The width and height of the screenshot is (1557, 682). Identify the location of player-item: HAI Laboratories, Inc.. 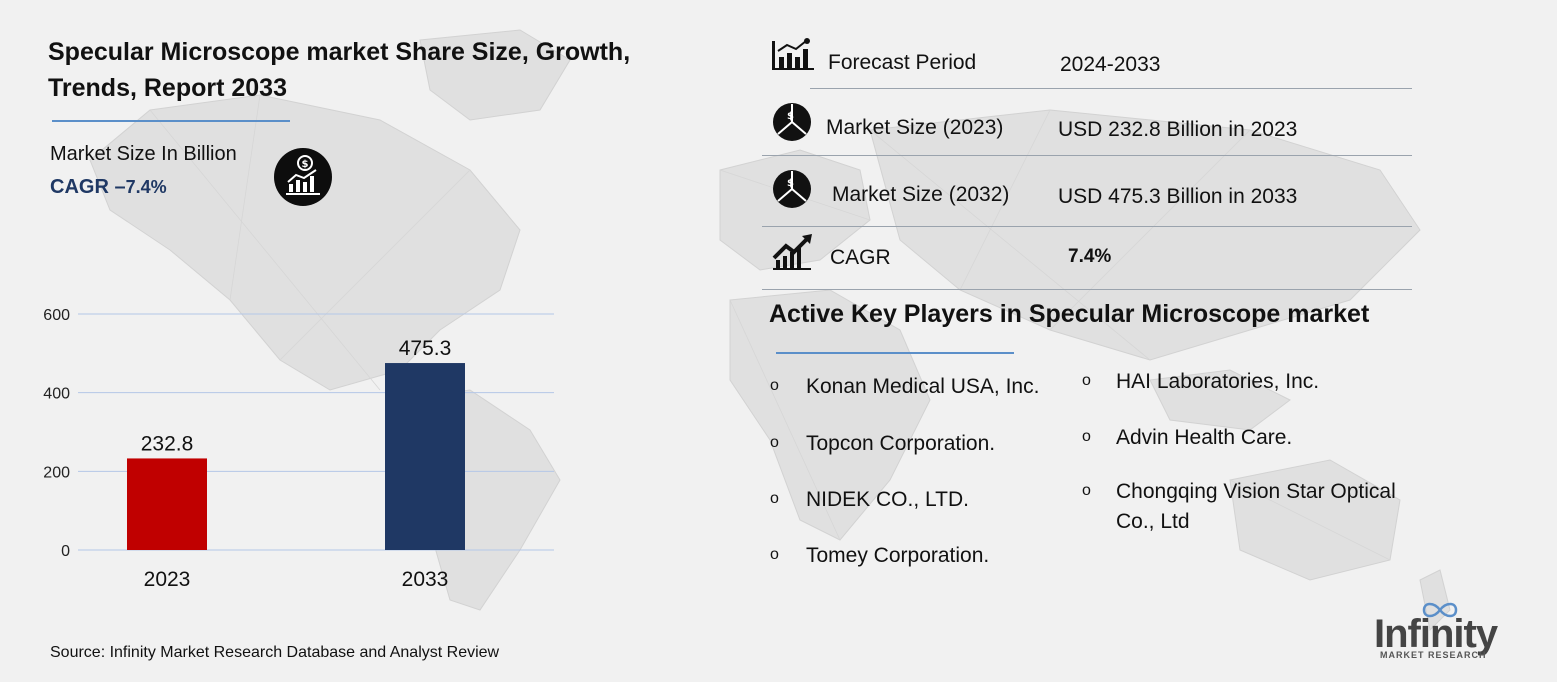
(1218, 381).